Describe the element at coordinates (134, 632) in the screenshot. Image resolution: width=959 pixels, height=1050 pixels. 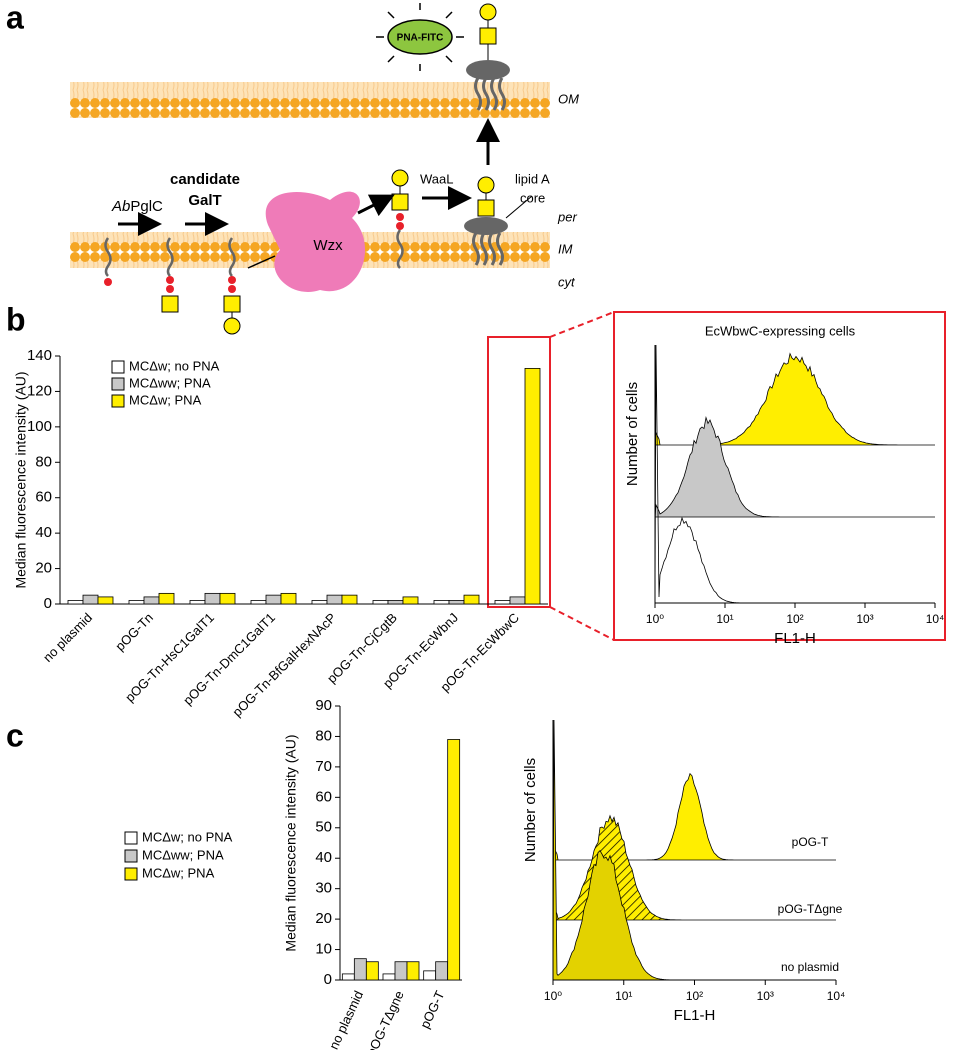
I see `x-tick-label: pOG-Tn` at that location.